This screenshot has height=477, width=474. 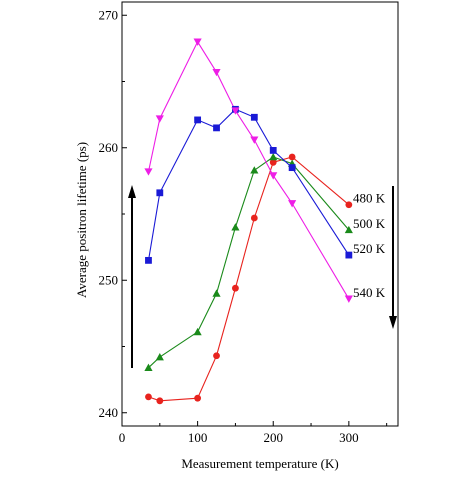 What do you see at coordinates (393, 322) in the screenshot?
I see `down-arrow-head` at bounding box center [393, 322].